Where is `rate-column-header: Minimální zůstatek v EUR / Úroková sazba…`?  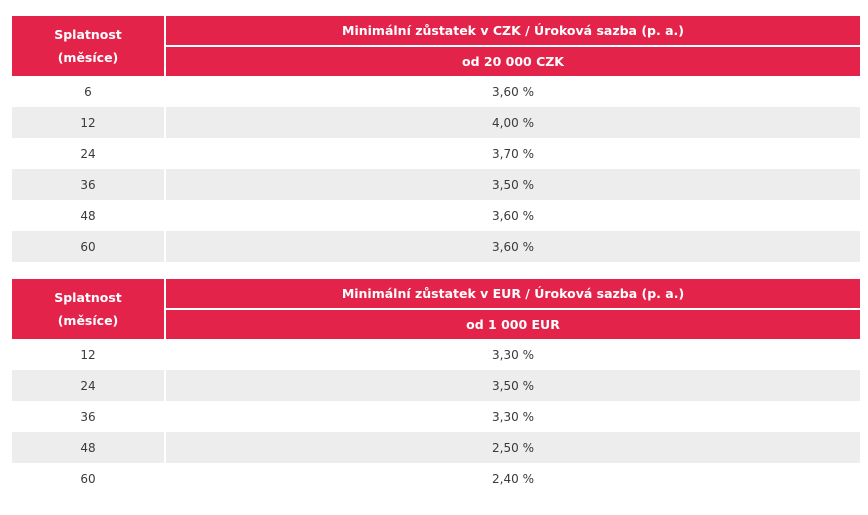 rate-column-header: Minimální zůstatek v EUR / Úroková sazba… is located at coordinates (513, 294).